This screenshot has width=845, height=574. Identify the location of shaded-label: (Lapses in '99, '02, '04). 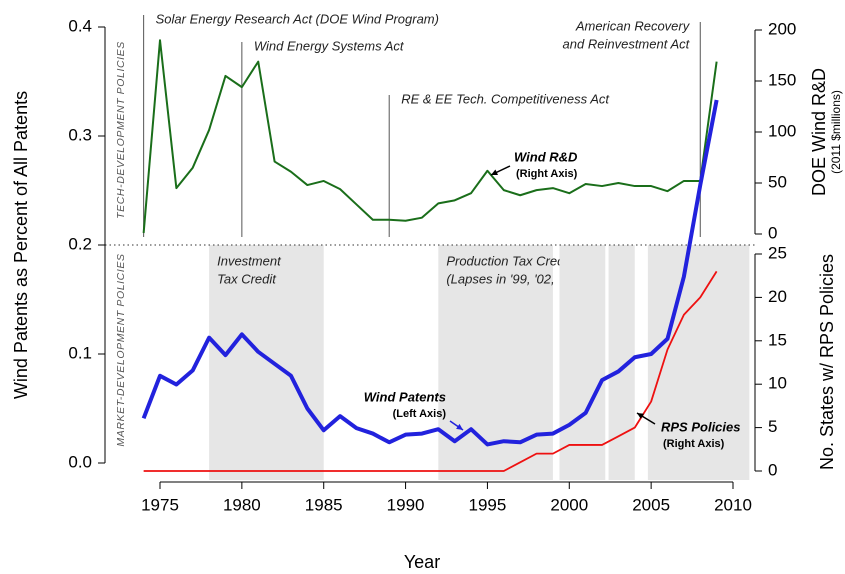
(512, 278).